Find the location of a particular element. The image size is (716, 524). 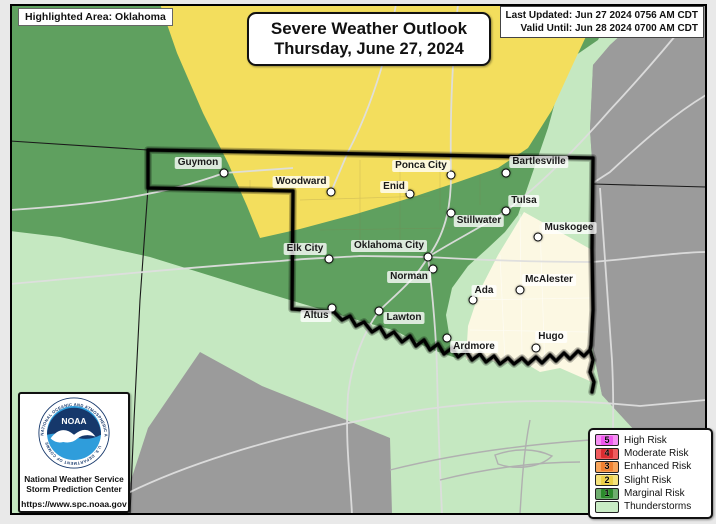

county-lines-east is located at coordinates (529, 292).